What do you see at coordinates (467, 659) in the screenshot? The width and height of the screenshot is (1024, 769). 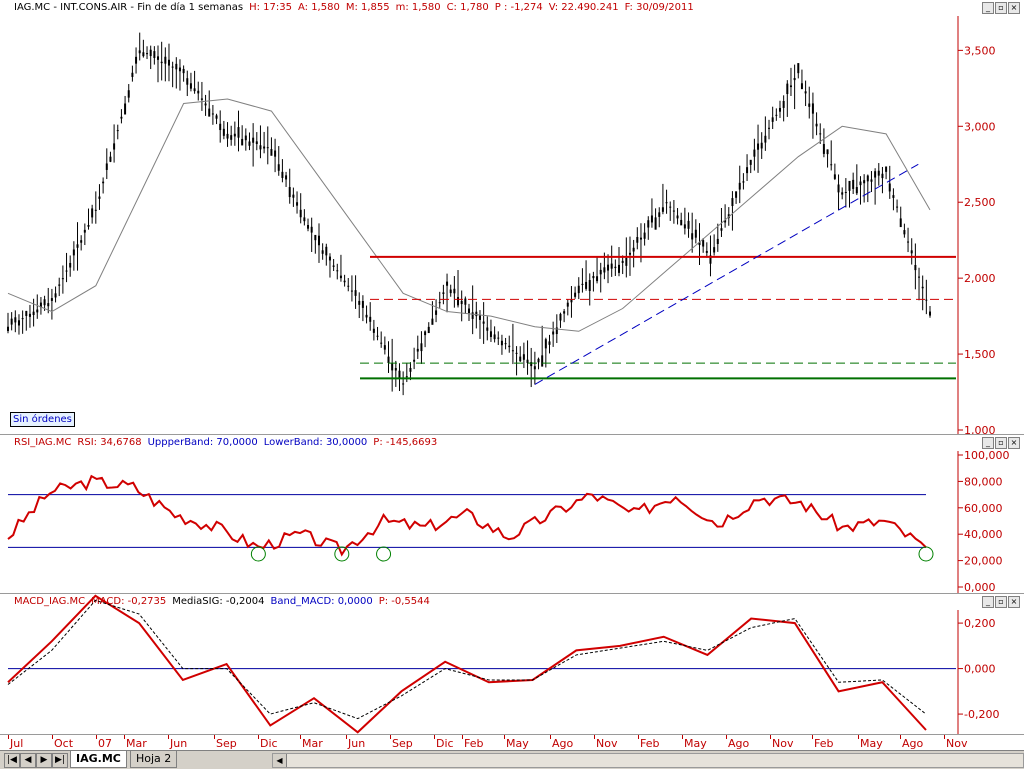 I see `signal-line` at bounding box center [467, 659].